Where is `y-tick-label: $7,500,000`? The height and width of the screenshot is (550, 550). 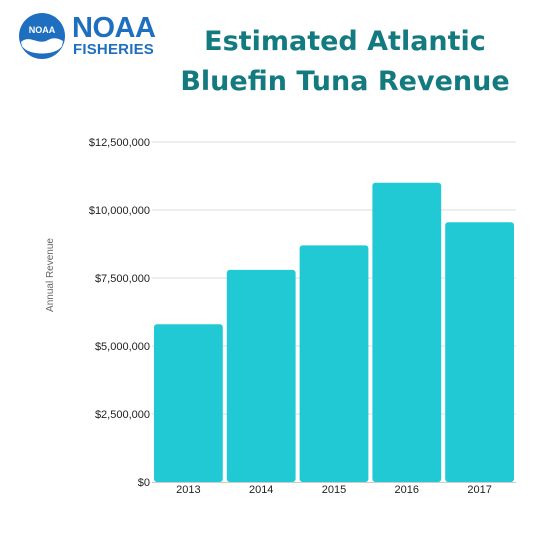
y-tick-label: $7,500,000 is located at coordinates (122, 279).